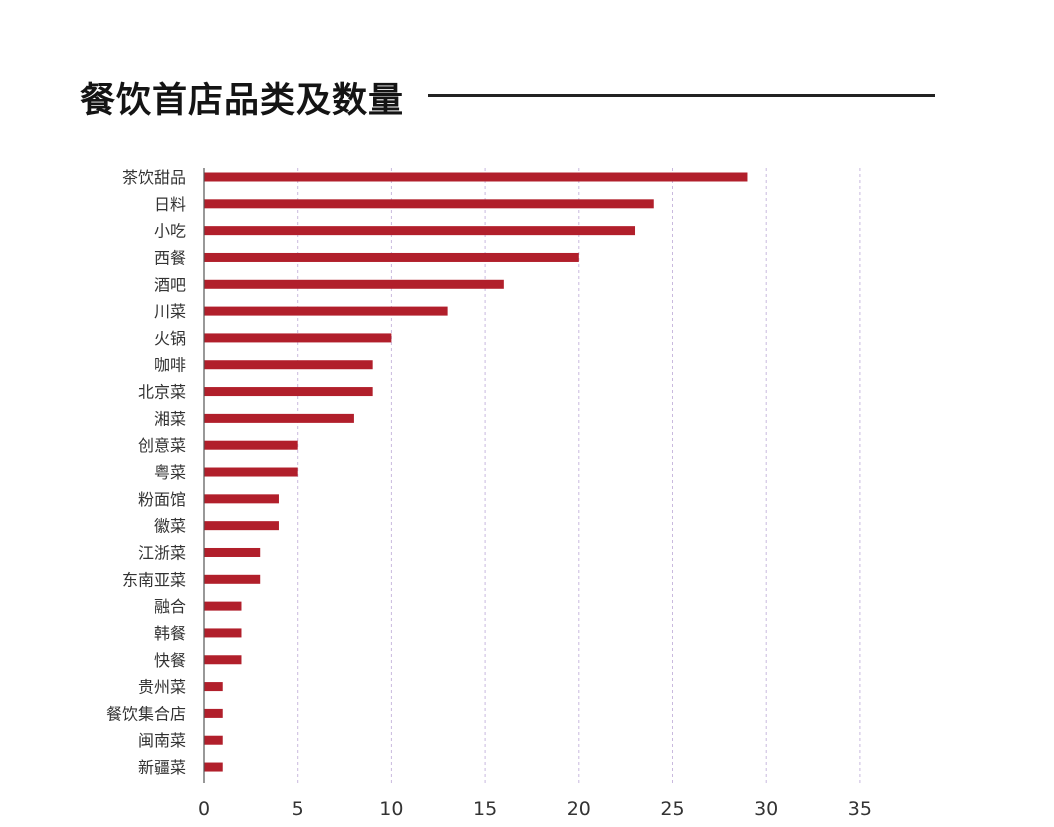 This screenshot has width=1054, height=827. Describe the element at coordinates (213, 767) in the screenshot. I see `bar-新疆菜` at that location.